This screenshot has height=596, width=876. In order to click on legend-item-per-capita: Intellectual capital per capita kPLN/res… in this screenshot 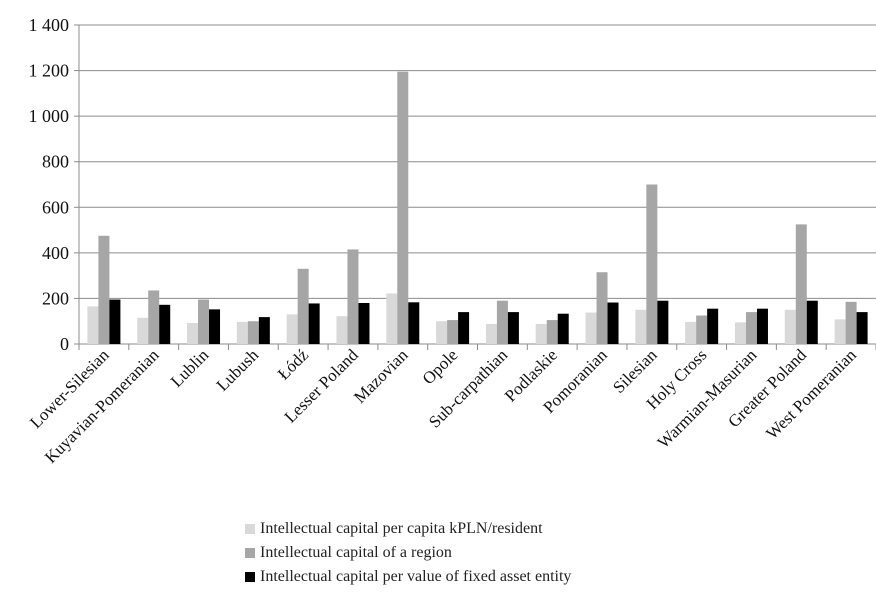, I will do `click(495, 529)`.